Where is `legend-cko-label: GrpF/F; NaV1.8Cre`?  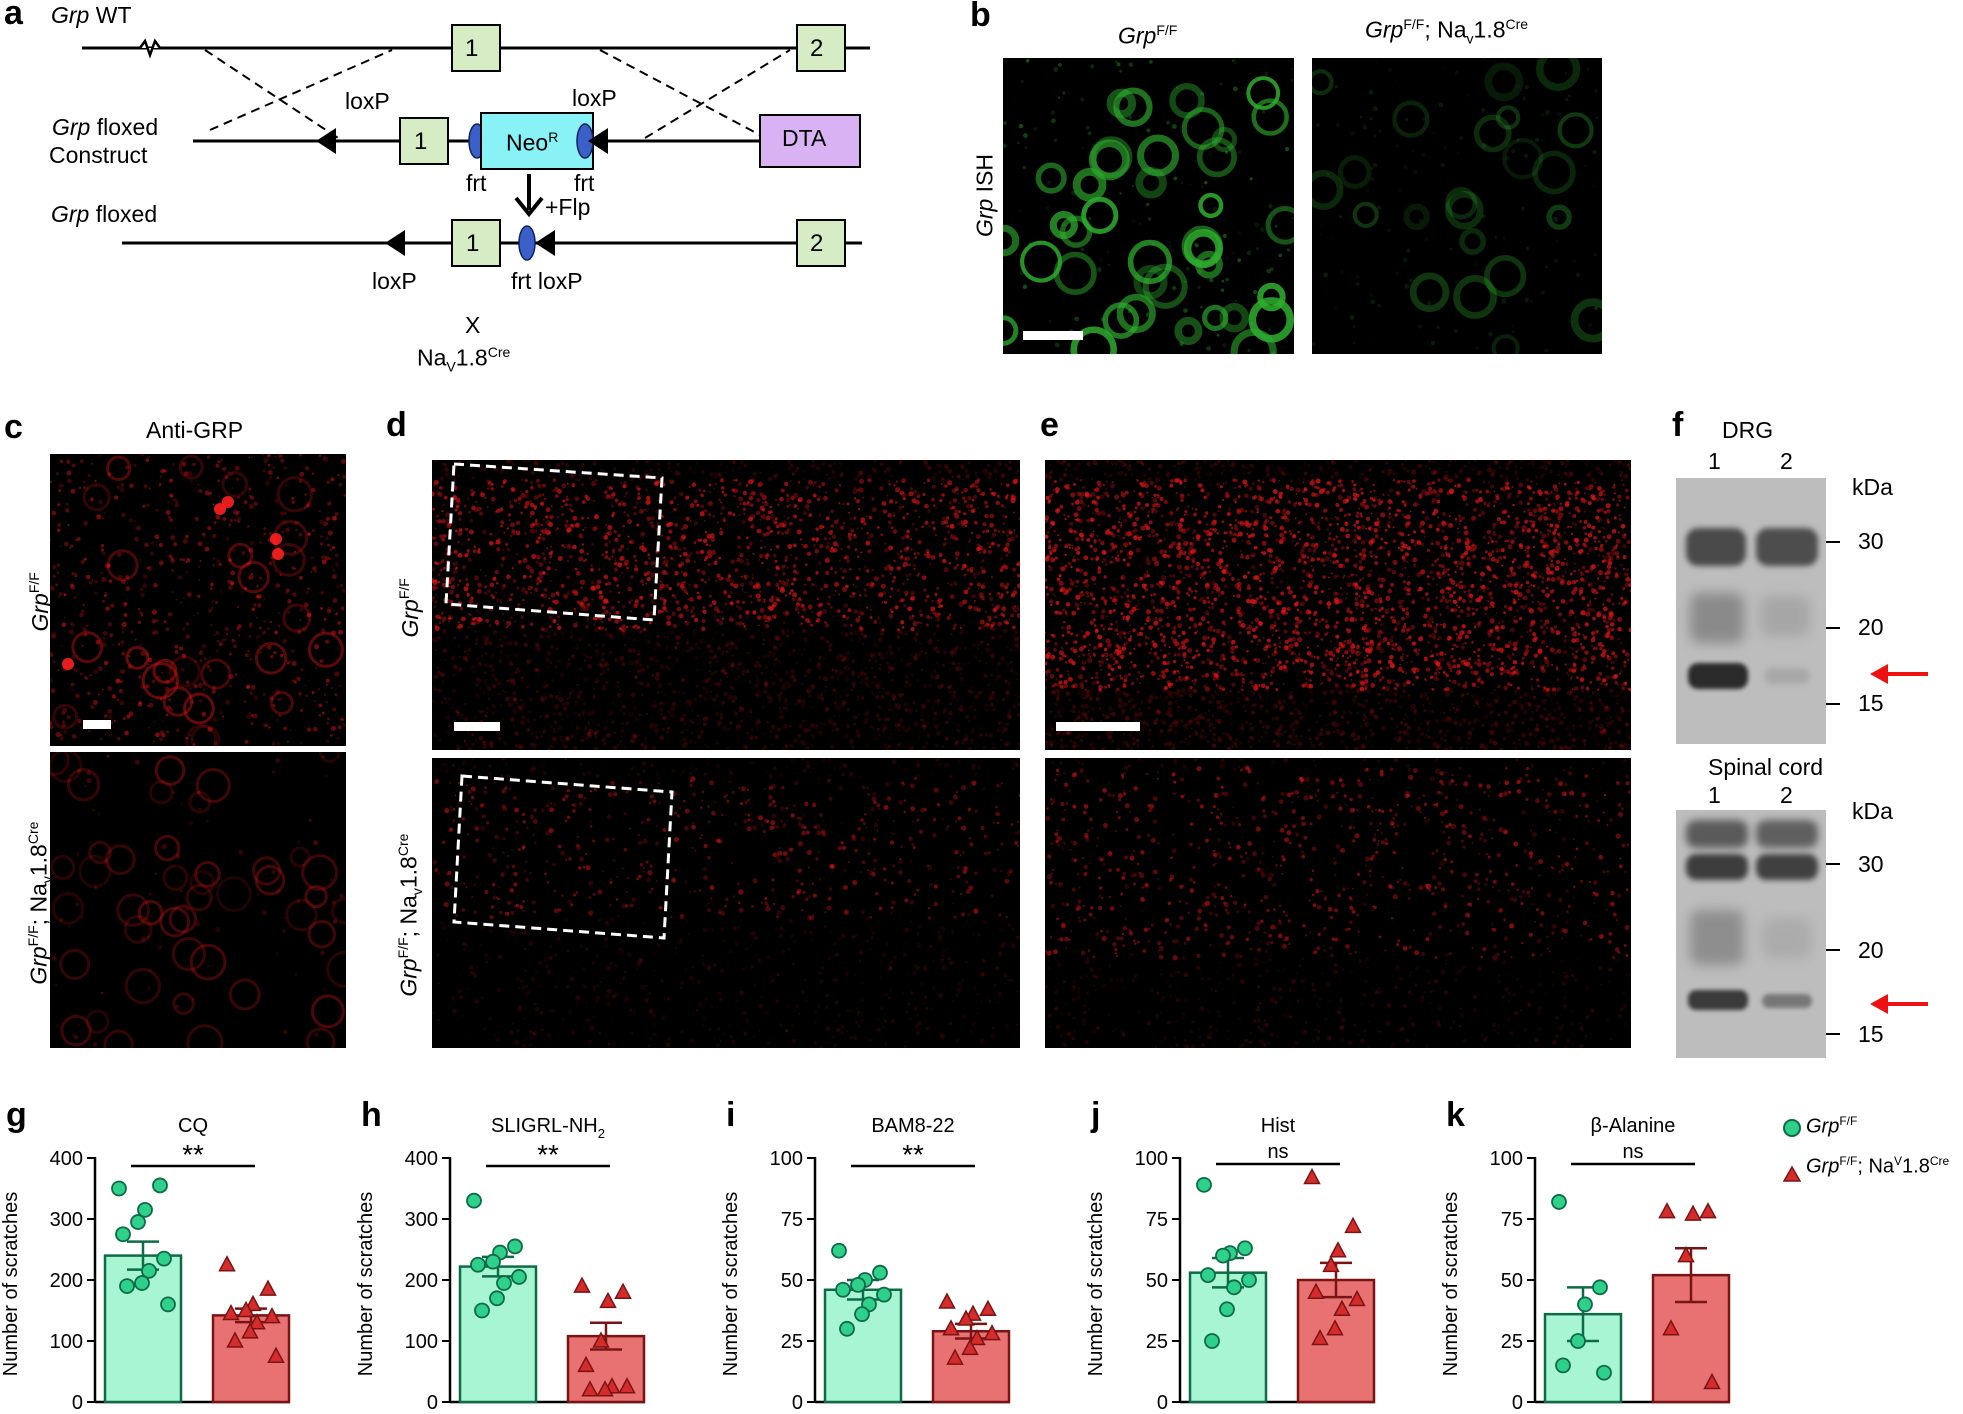 legend-cko-label: GrpF/F; NaV1.8Cre is located at coordinates (1878, 1166).